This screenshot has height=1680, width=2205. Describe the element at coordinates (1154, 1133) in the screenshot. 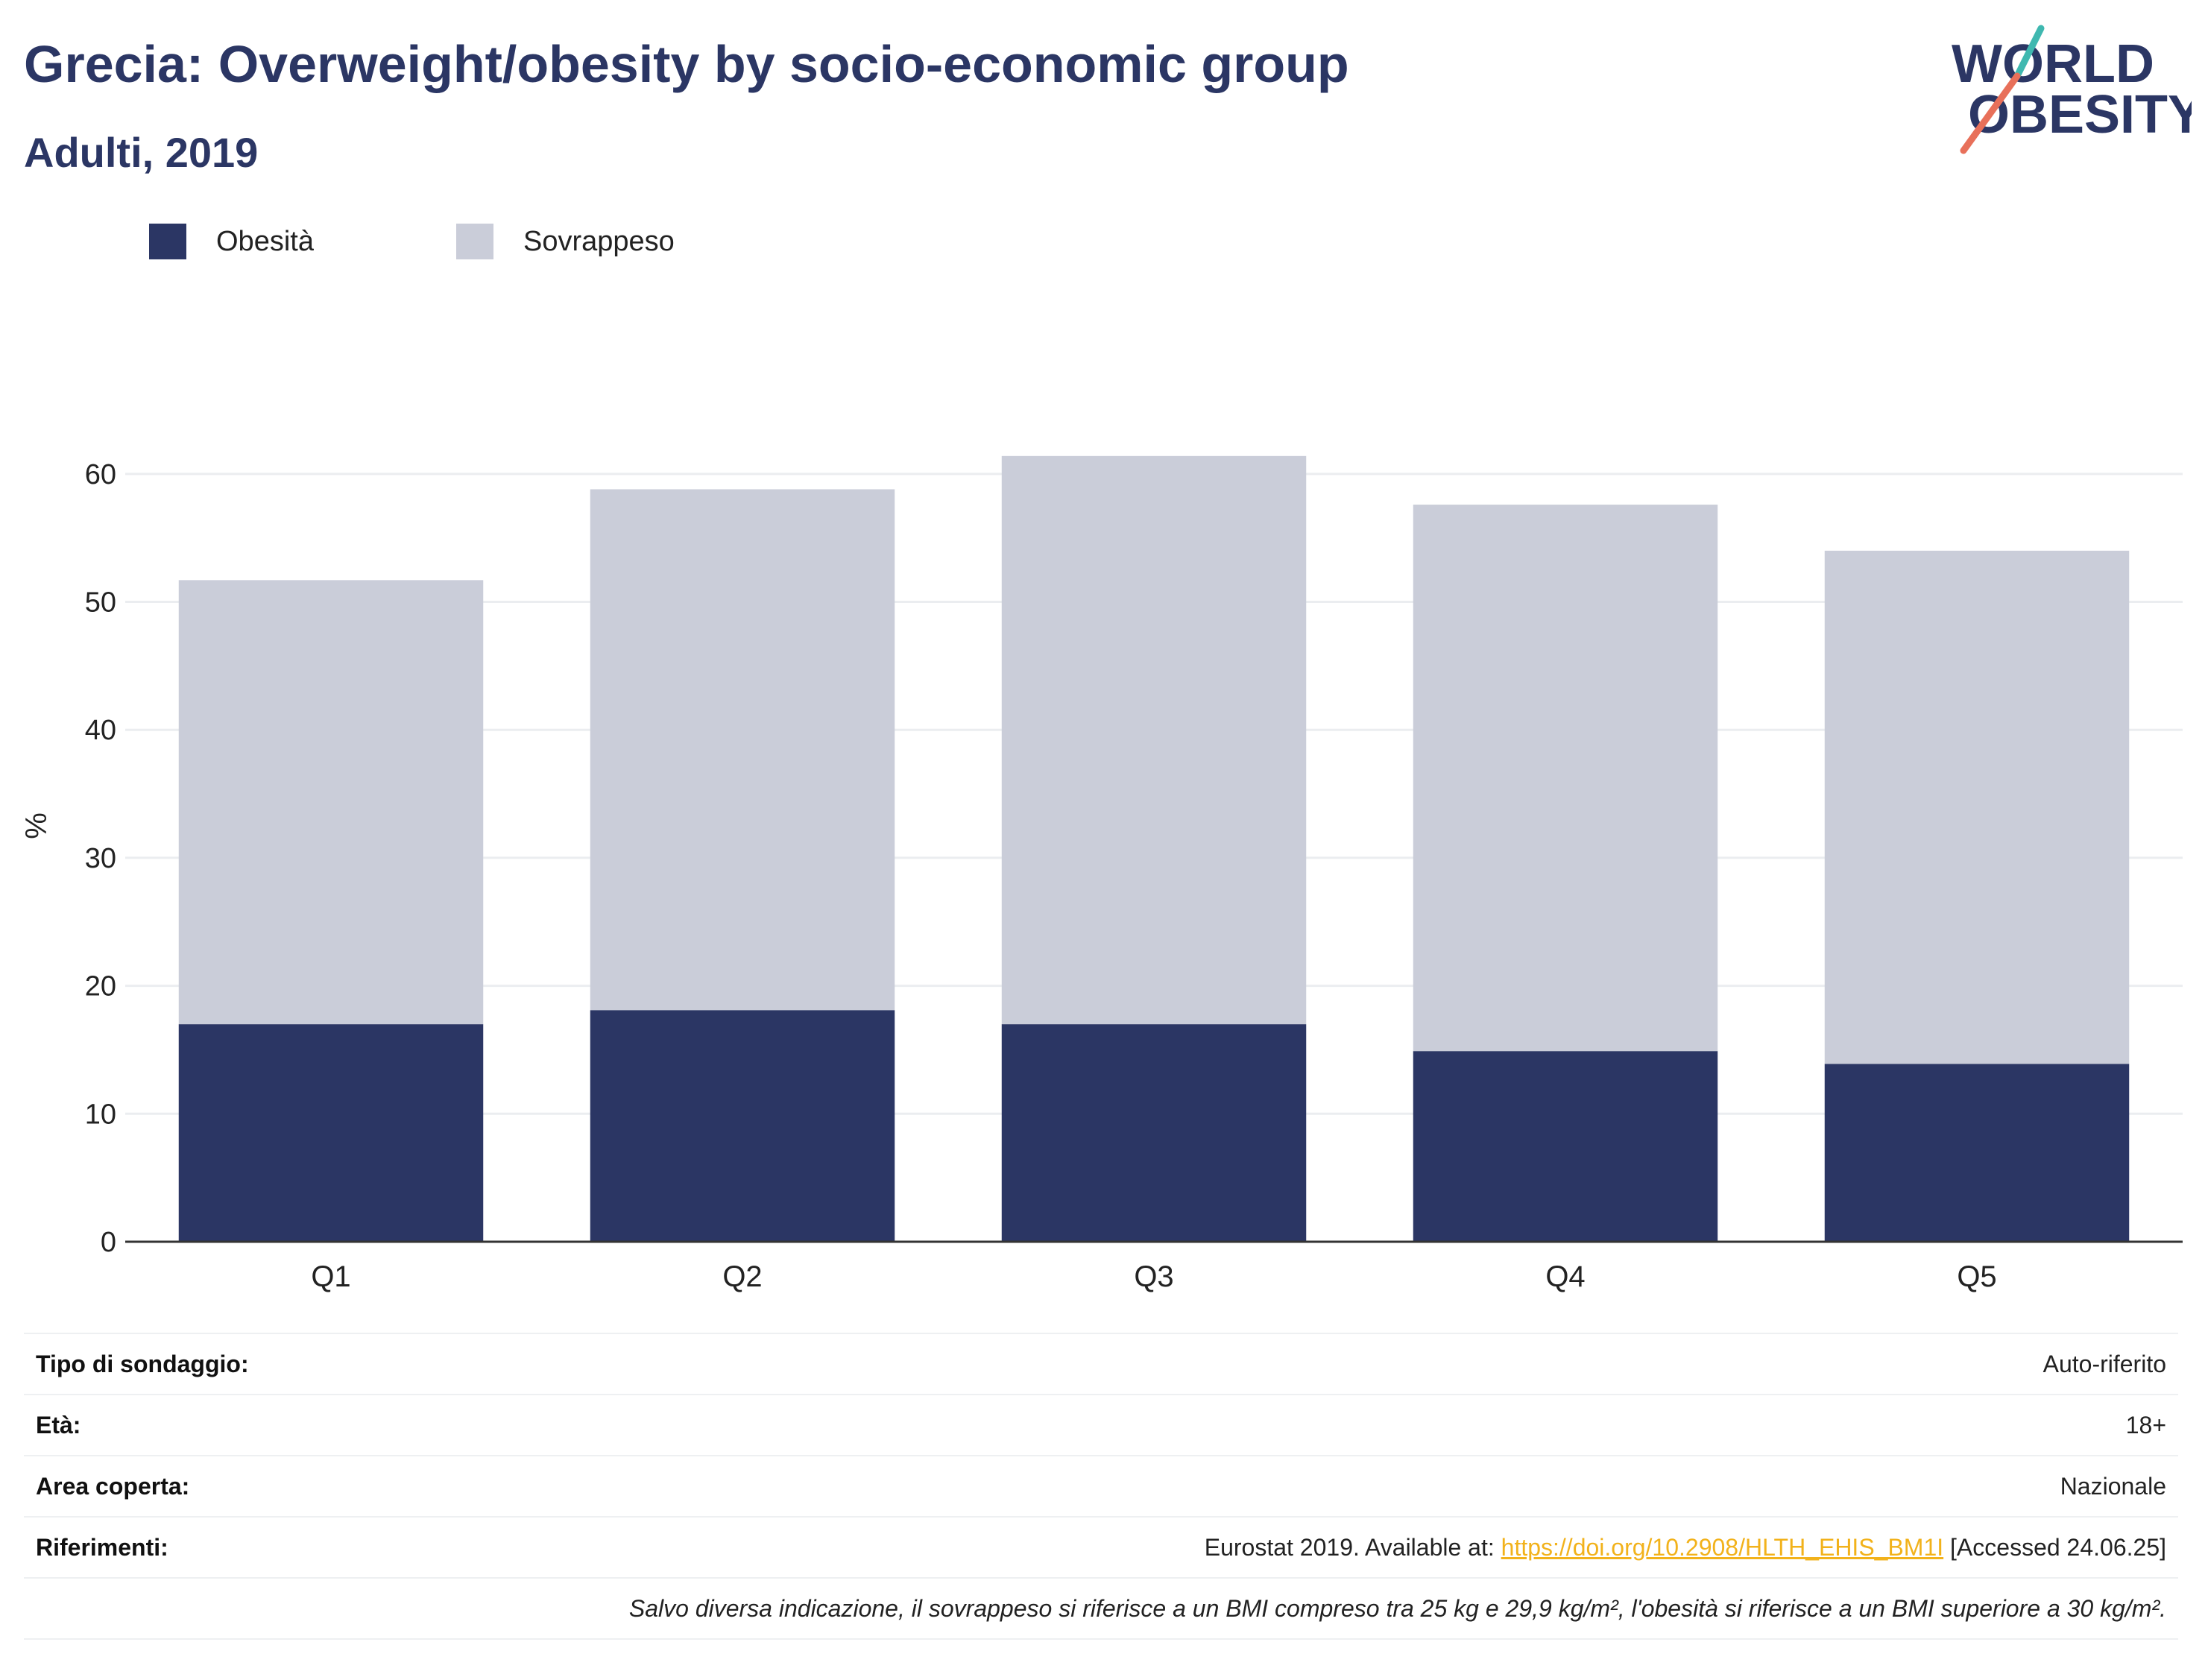

I see `bar-obesity-q3` at that location.